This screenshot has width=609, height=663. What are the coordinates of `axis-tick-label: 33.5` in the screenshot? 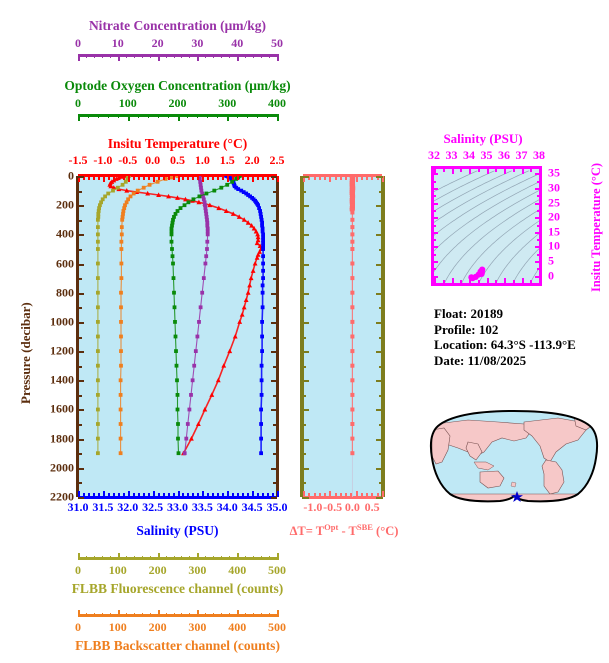 It's located at (202, 507).